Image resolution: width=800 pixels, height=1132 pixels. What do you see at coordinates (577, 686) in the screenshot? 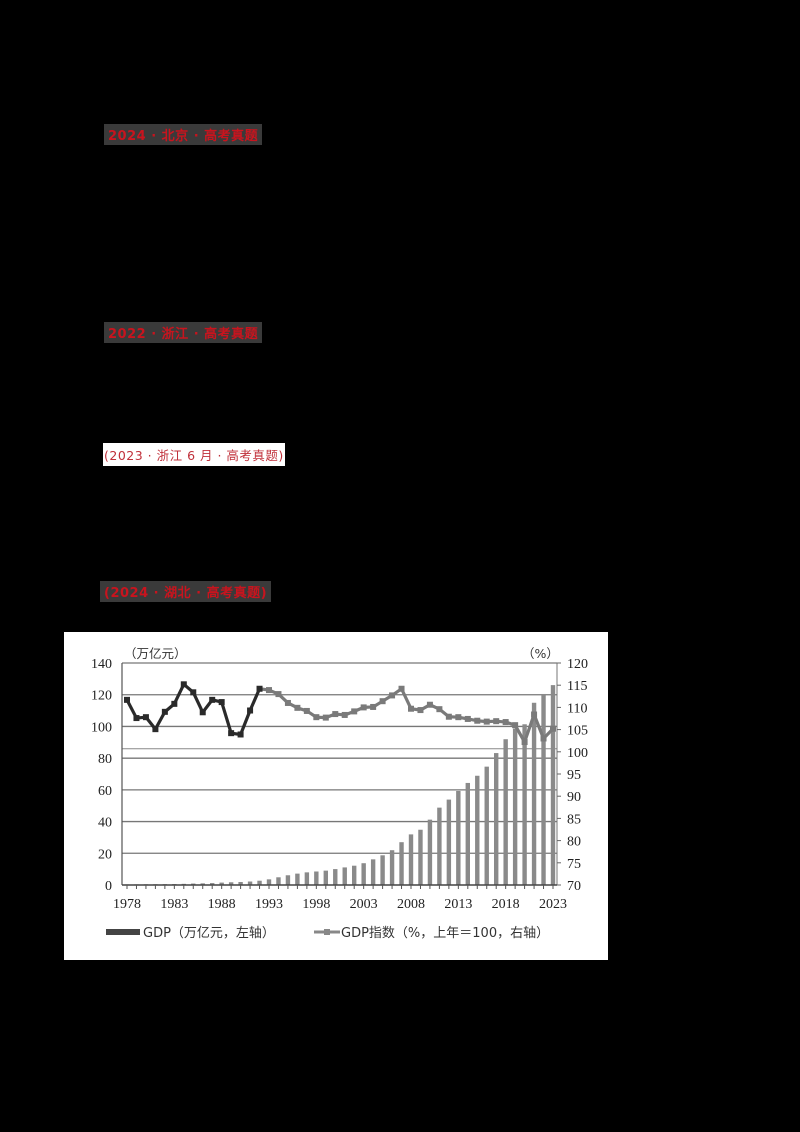
I see `svg-text: 115` at bounding box center [577, 686].